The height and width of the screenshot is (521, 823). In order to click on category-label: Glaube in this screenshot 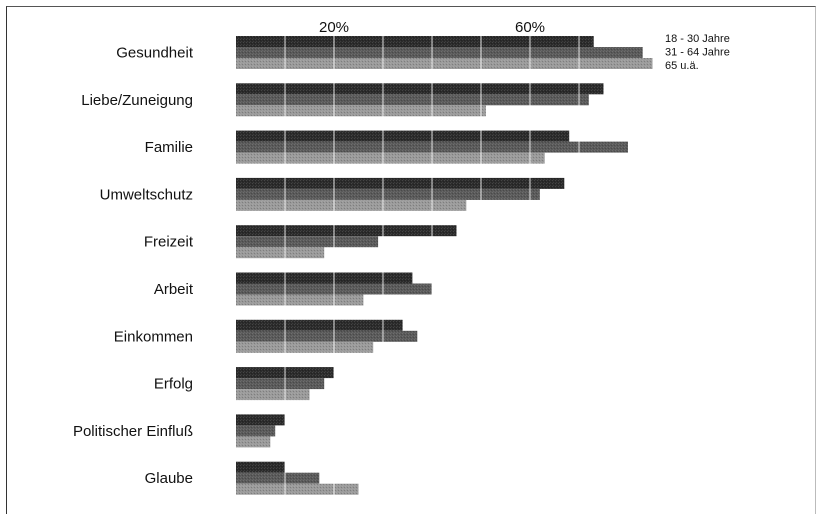, I will do `click(169, 478)`.